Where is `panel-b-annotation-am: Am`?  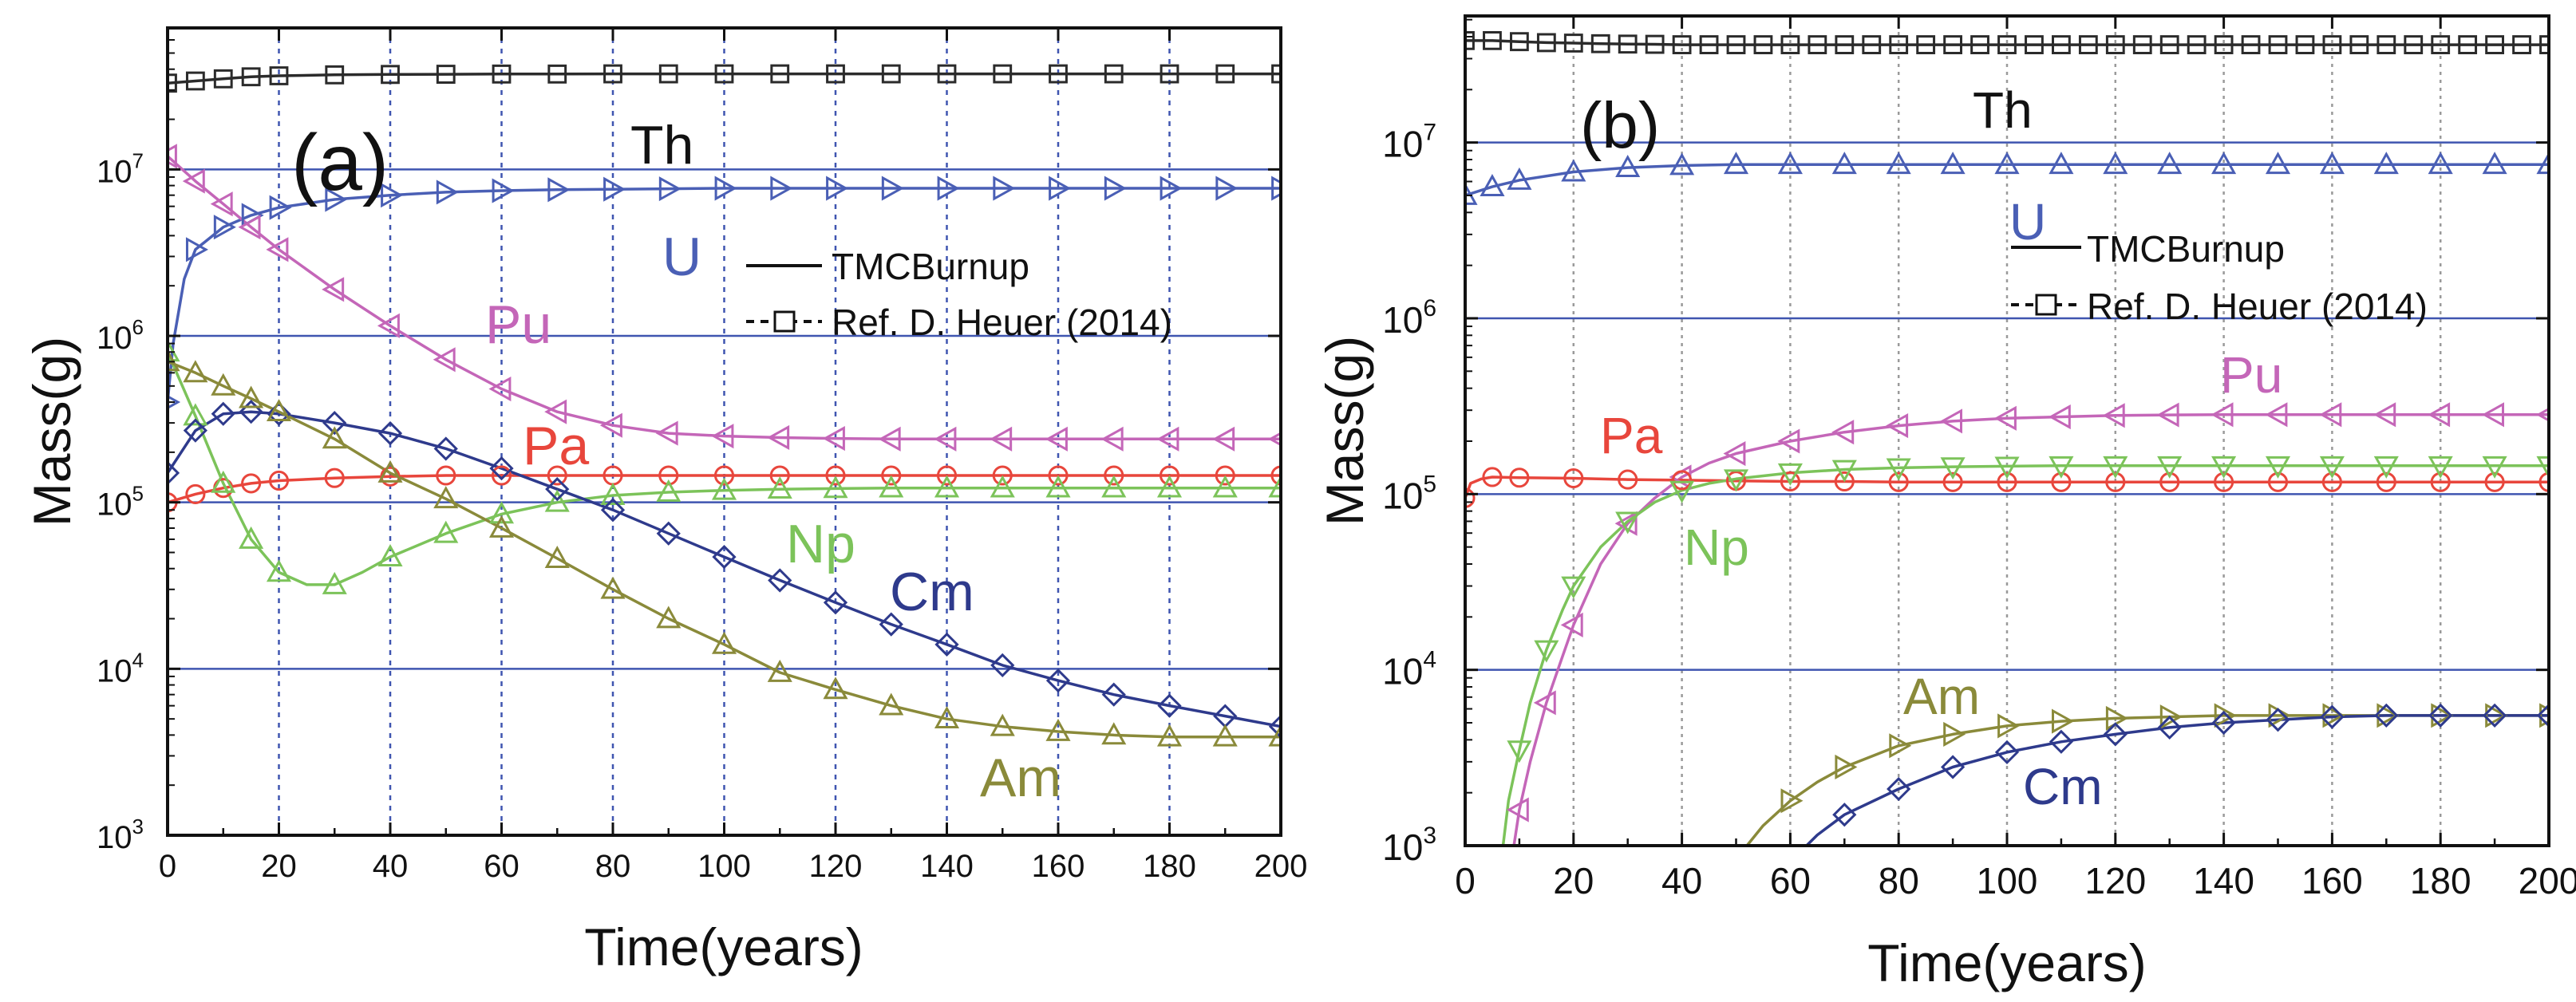 panel-b-annotation-am: Am is located at coordinates (1941, 696).